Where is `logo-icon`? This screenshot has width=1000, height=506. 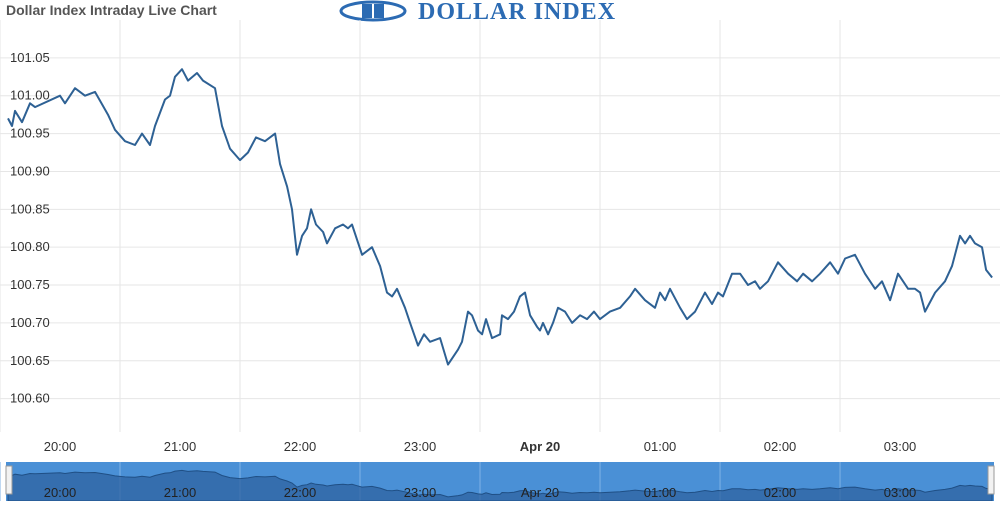 logo-icon is located at coordinates (373, 11).